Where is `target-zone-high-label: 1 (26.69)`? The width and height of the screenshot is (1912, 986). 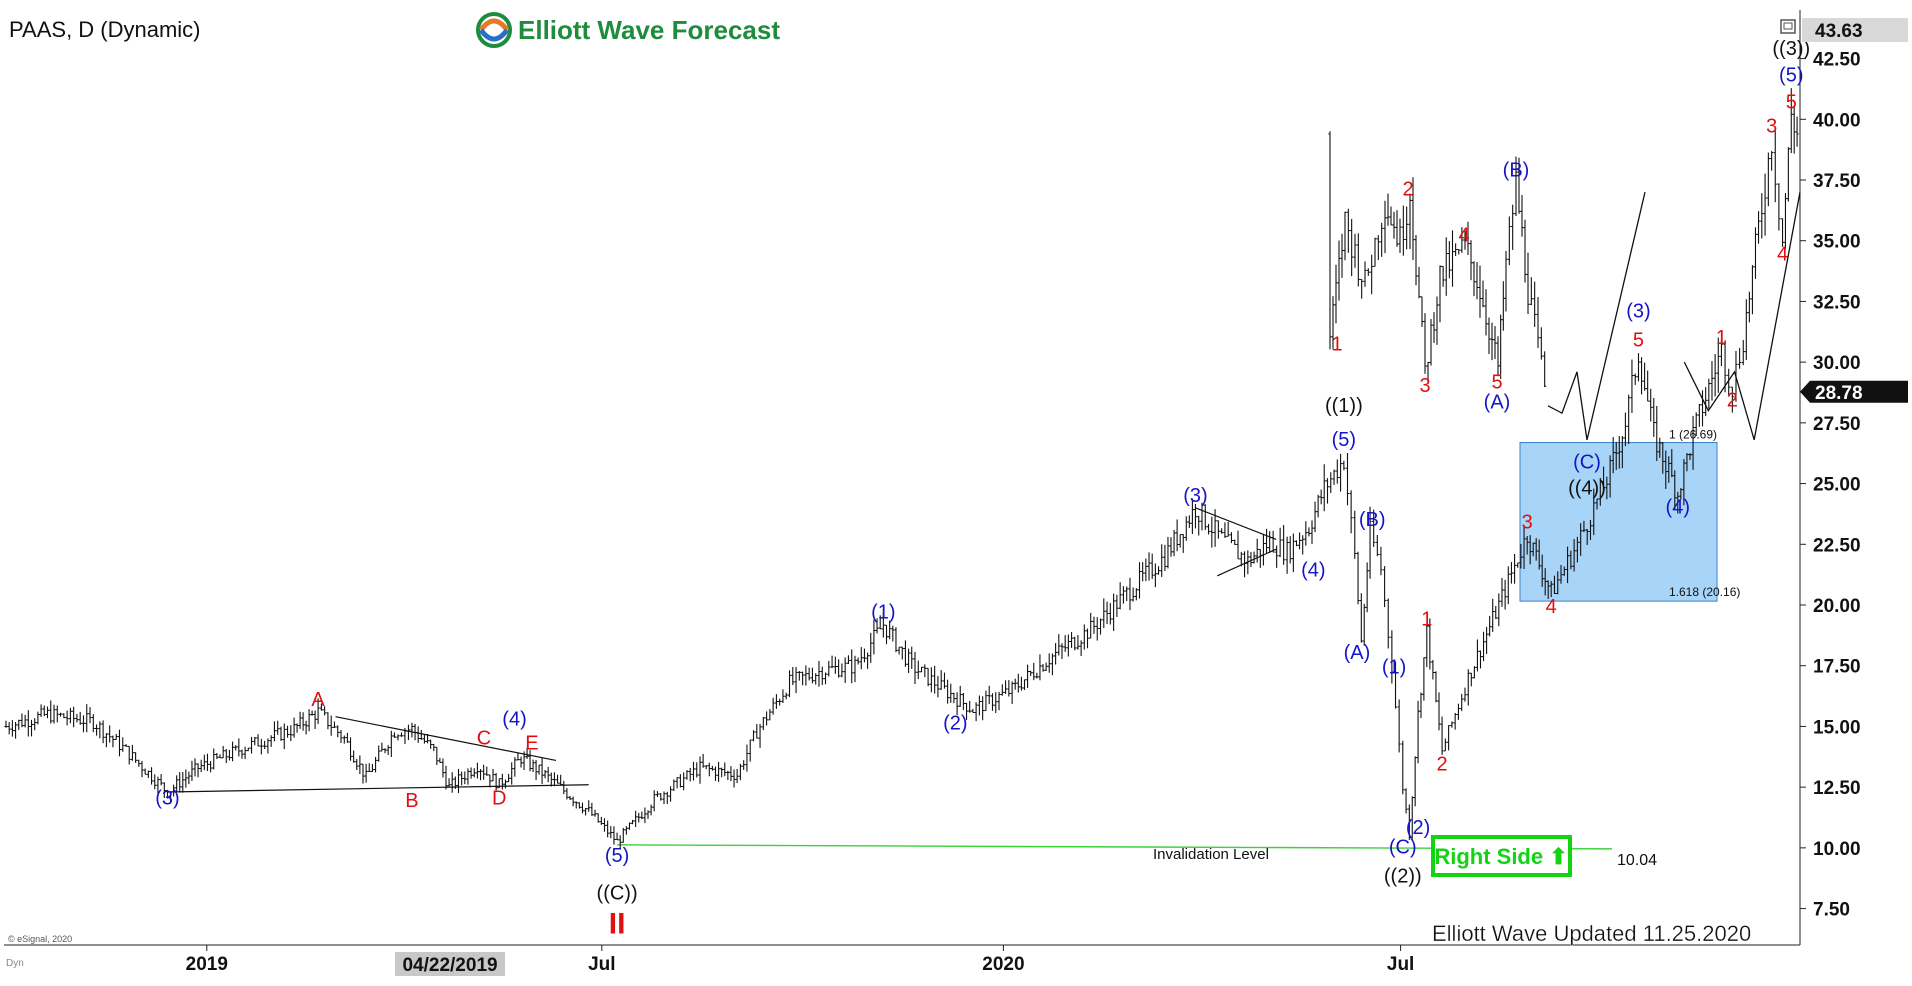
target-zone-high-label: 1 (26.69) is located at coordinates (1693, 435).